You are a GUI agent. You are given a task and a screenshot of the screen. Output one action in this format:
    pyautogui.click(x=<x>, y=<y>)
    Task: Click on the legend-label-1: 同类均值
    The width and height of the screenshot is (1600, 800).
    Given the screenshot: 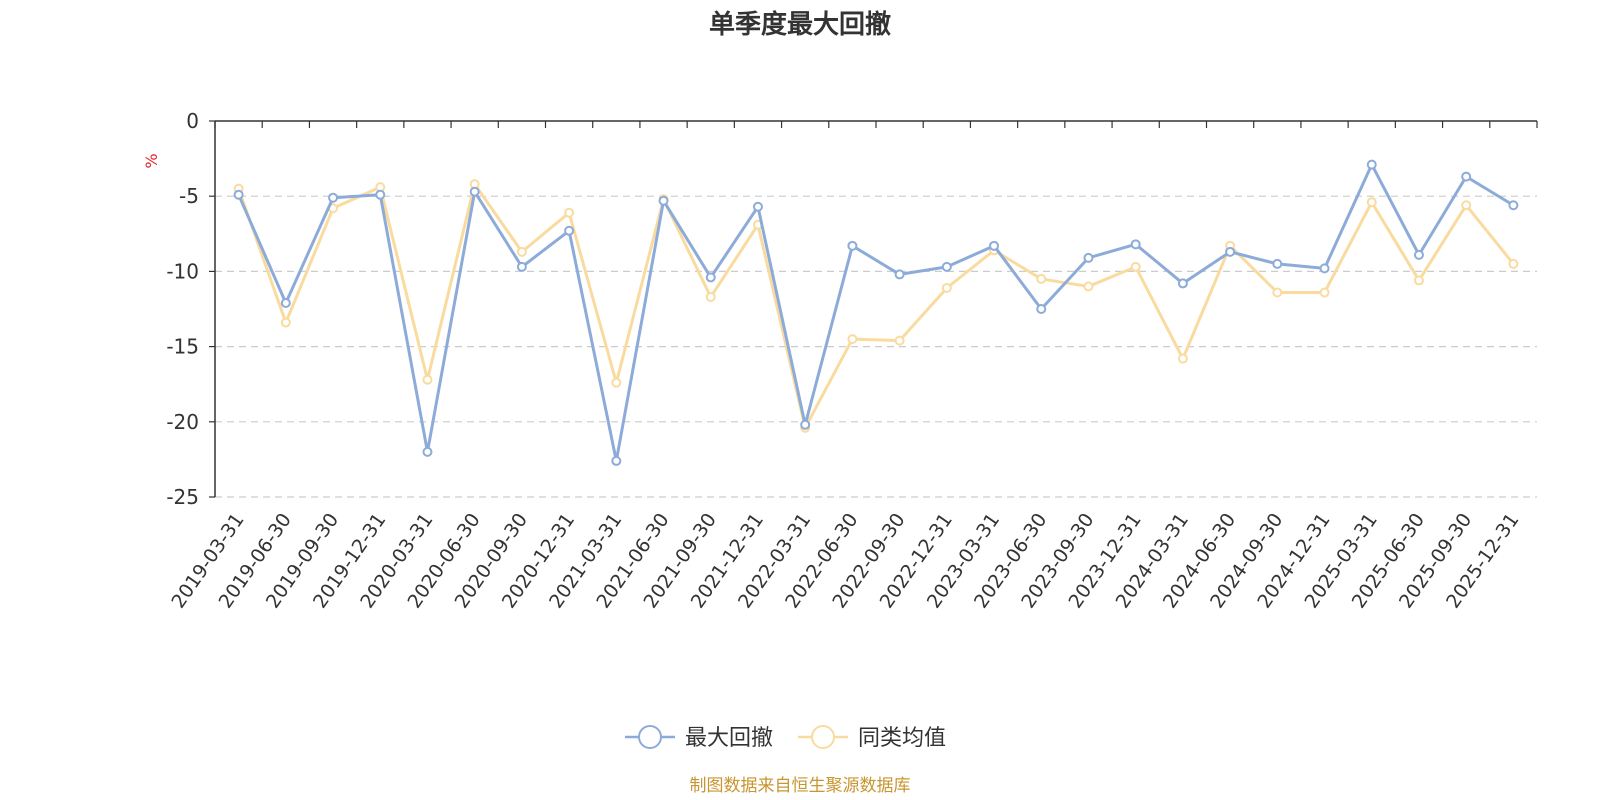 What is the action you would take?
    pyautogui.click(x=902, y=738)
    